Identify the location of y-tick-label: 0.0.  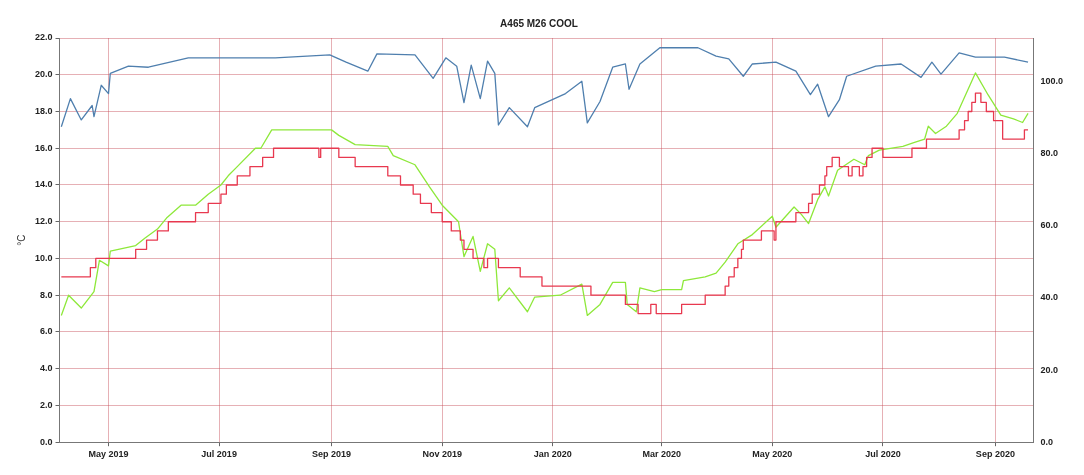
(46, 441).